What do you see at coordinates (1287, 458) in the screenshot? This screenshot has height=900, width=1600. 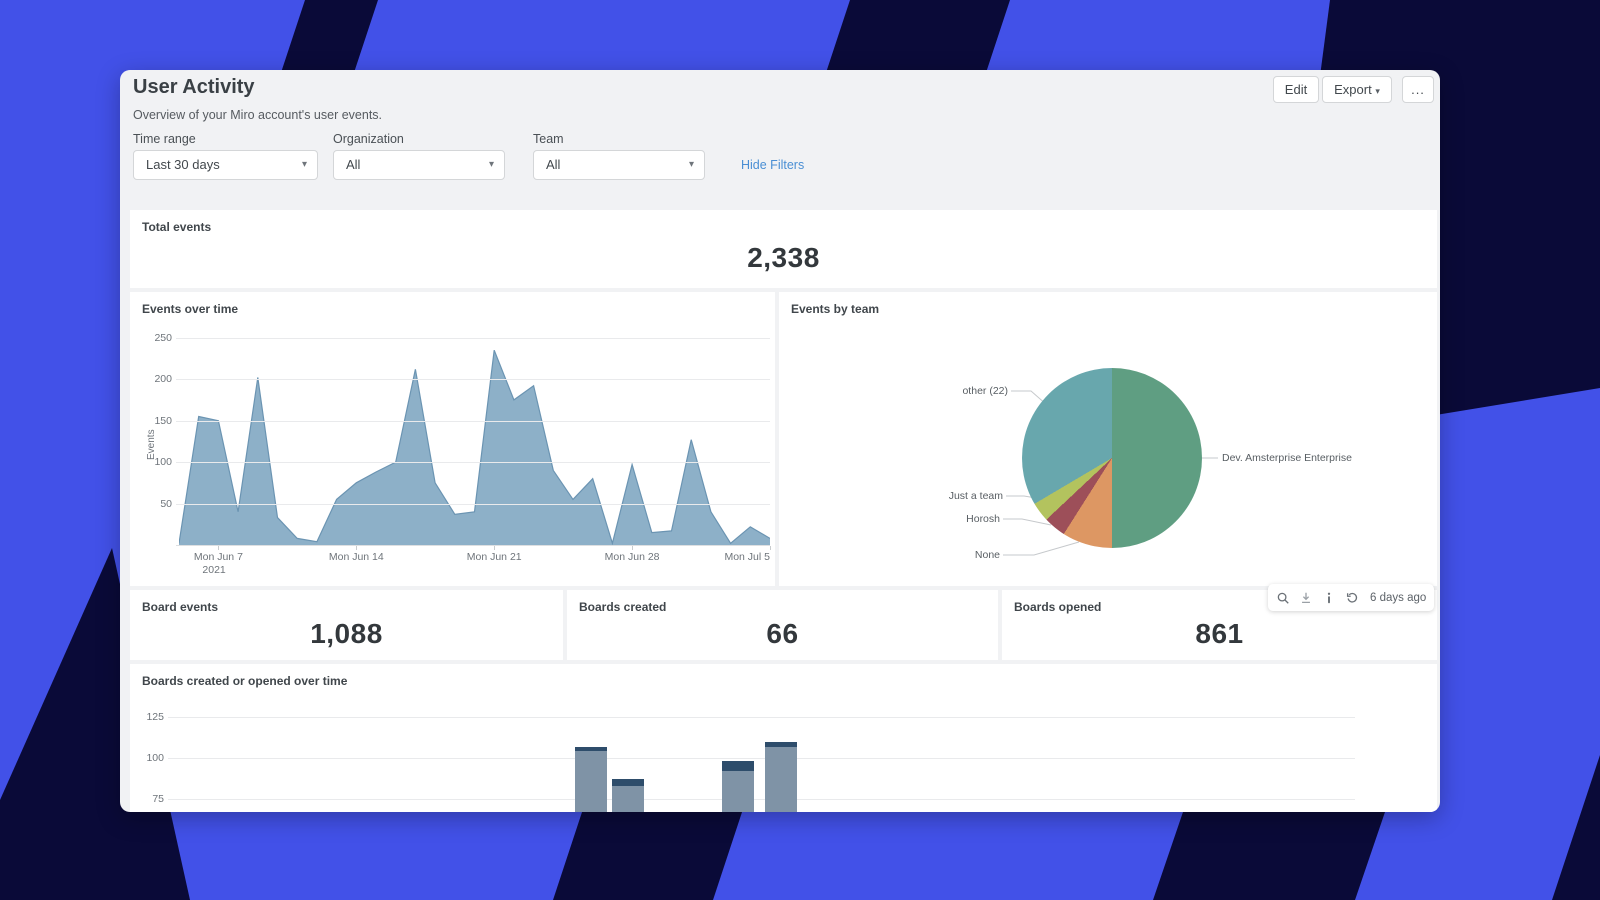 I see `pie-label-dev-amsterprise: Dev. Amsterprise Enterprise` at bounding box center [1287, 458].